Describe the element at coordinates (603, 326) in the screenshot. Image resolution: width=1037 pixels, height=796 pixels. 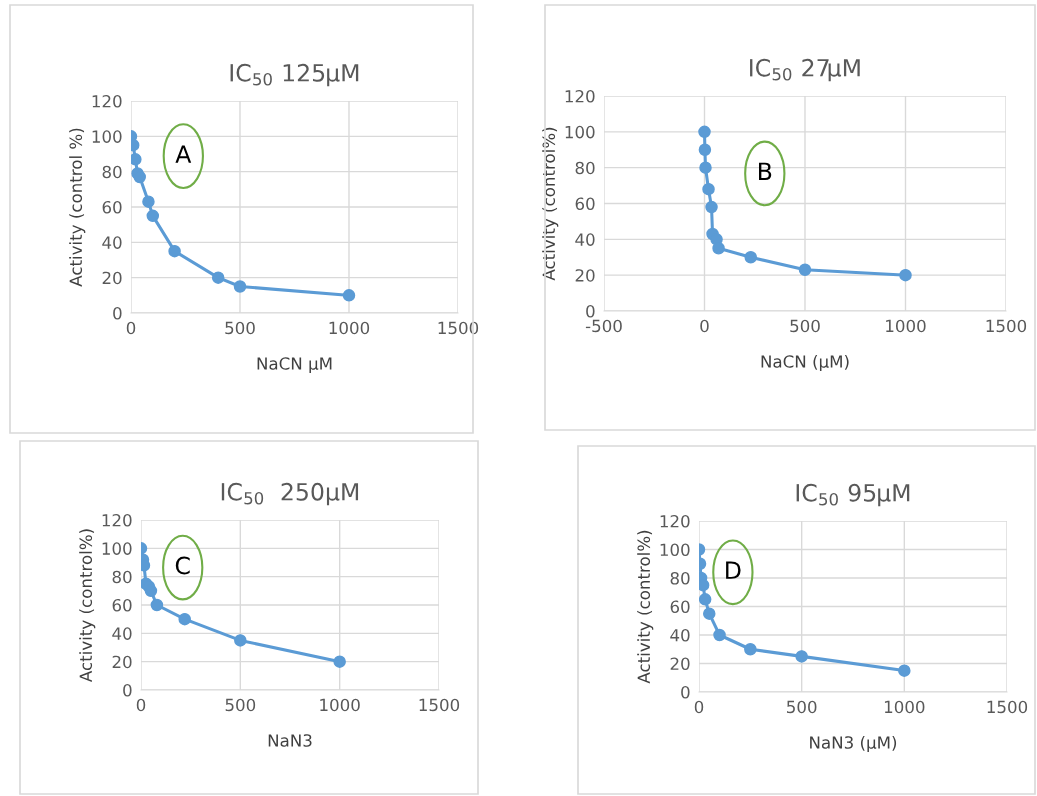
I see `x-tick-label: -500` at that location.